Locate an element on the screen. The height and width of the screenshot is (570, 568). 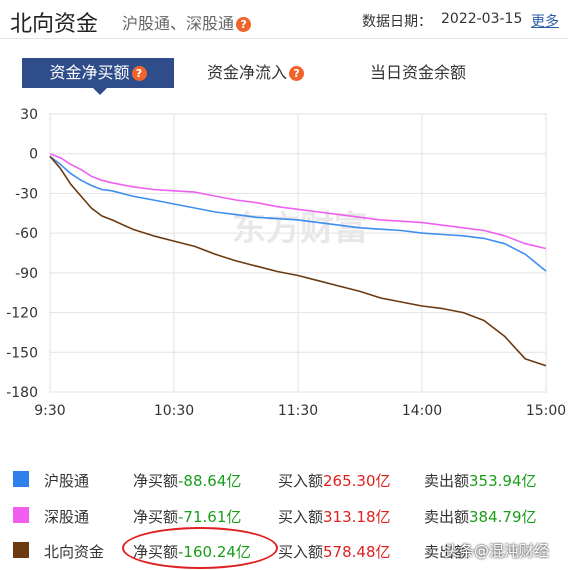
y-tick-label: 0 is located at coordinates (33, 155).